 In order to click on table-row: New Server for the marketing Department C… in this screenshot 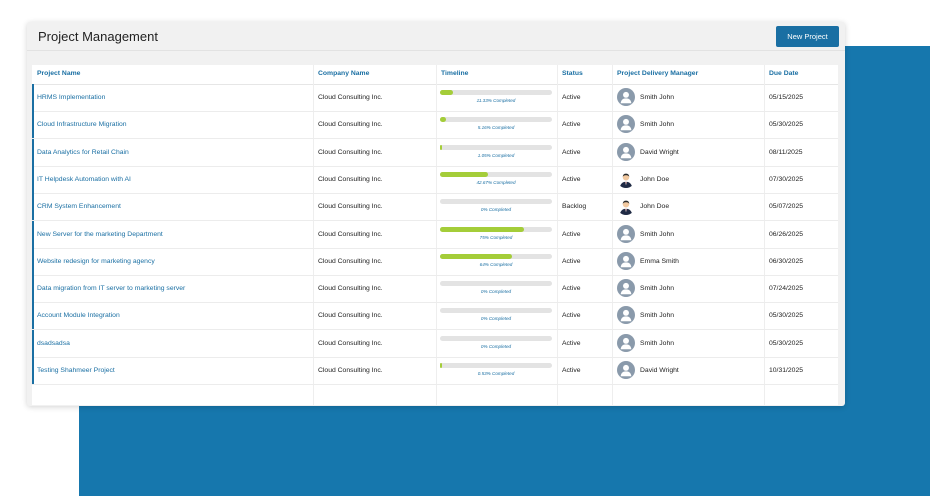, I will do `click(435, 234)`.